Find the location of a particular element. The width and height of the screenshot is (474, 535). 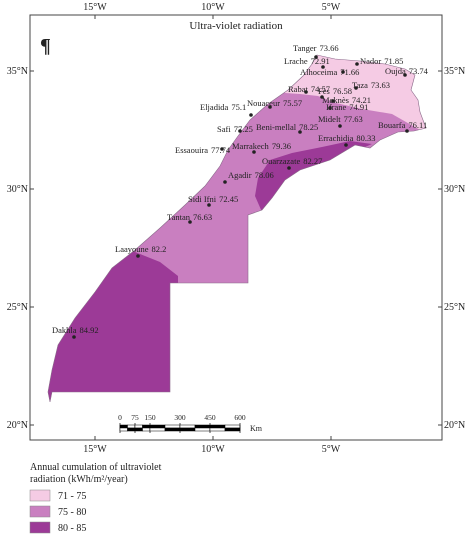

north-symbol: ¶ is located at coordinates (45, 46).